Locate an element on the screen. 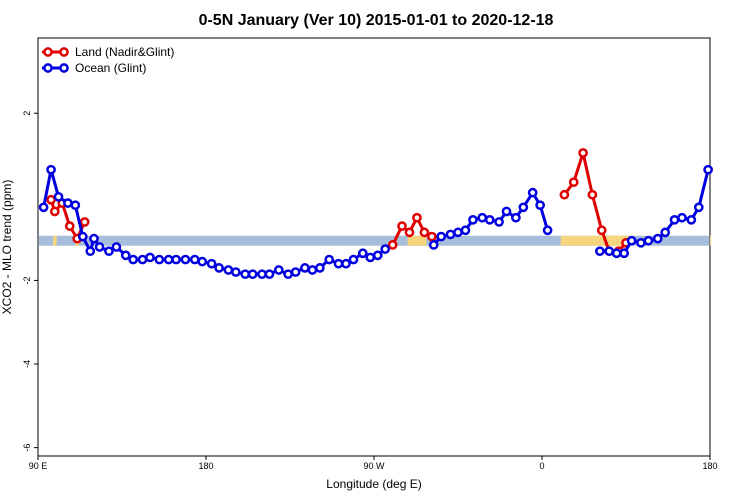 The height and width of the screenshot is (500, 750). y-tick-label: -6 is located at coordinates (27, 448).